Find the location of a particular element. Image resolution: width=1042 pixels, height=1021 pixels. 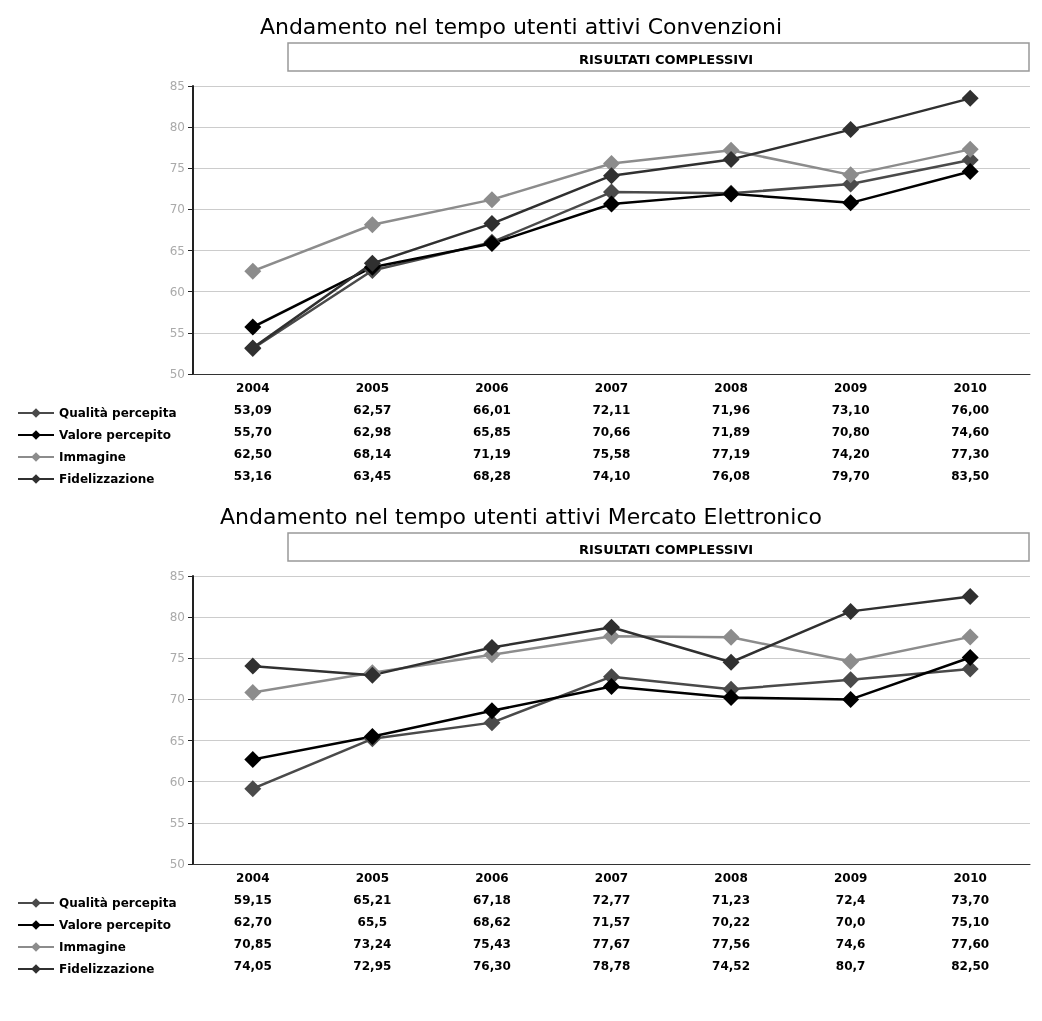

data-label: 79,70 is located at coordinates (850, 476).